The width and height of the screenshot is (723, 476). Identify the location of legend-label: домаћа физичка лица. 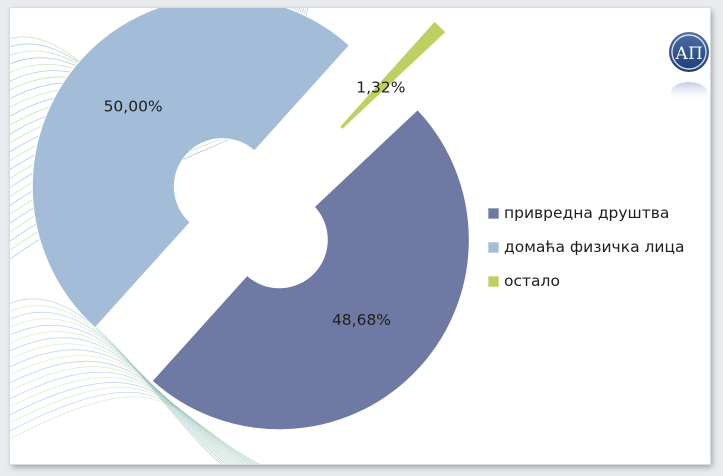
(594, 247).